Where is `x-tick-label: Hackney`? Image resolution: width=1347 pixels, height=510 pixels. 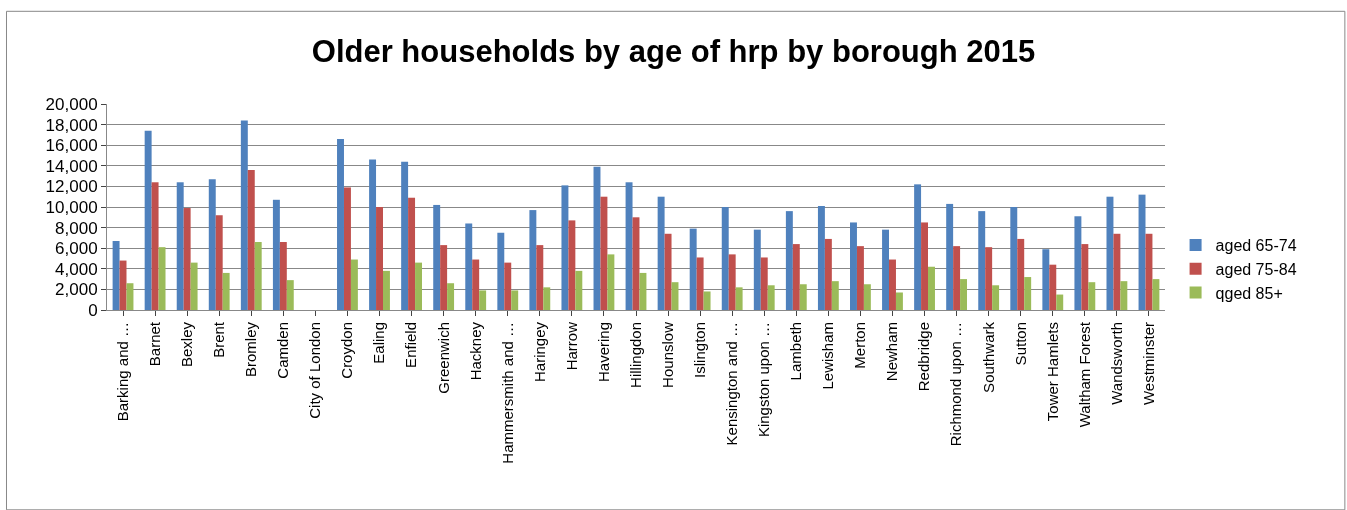
x-tick-label: Hackney is located at coordinates (475, 351).